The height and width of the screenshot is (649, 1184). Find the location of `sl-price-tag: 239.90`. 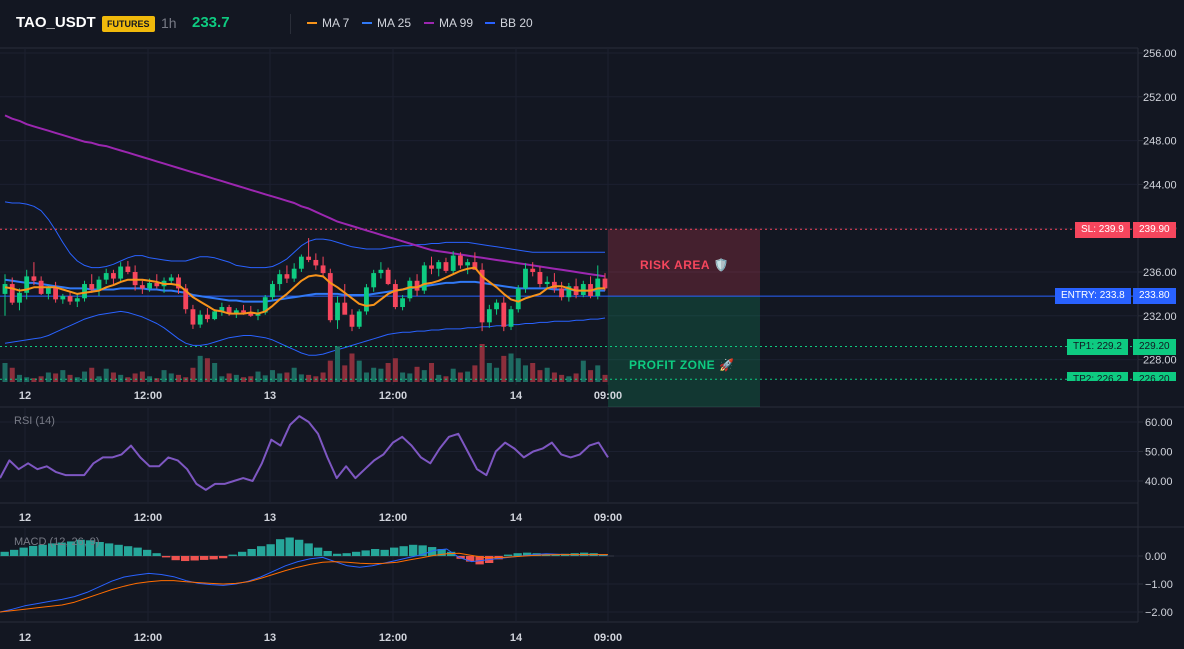

sl-price-tag: 239.90 is located at coordinates (1154, 230).